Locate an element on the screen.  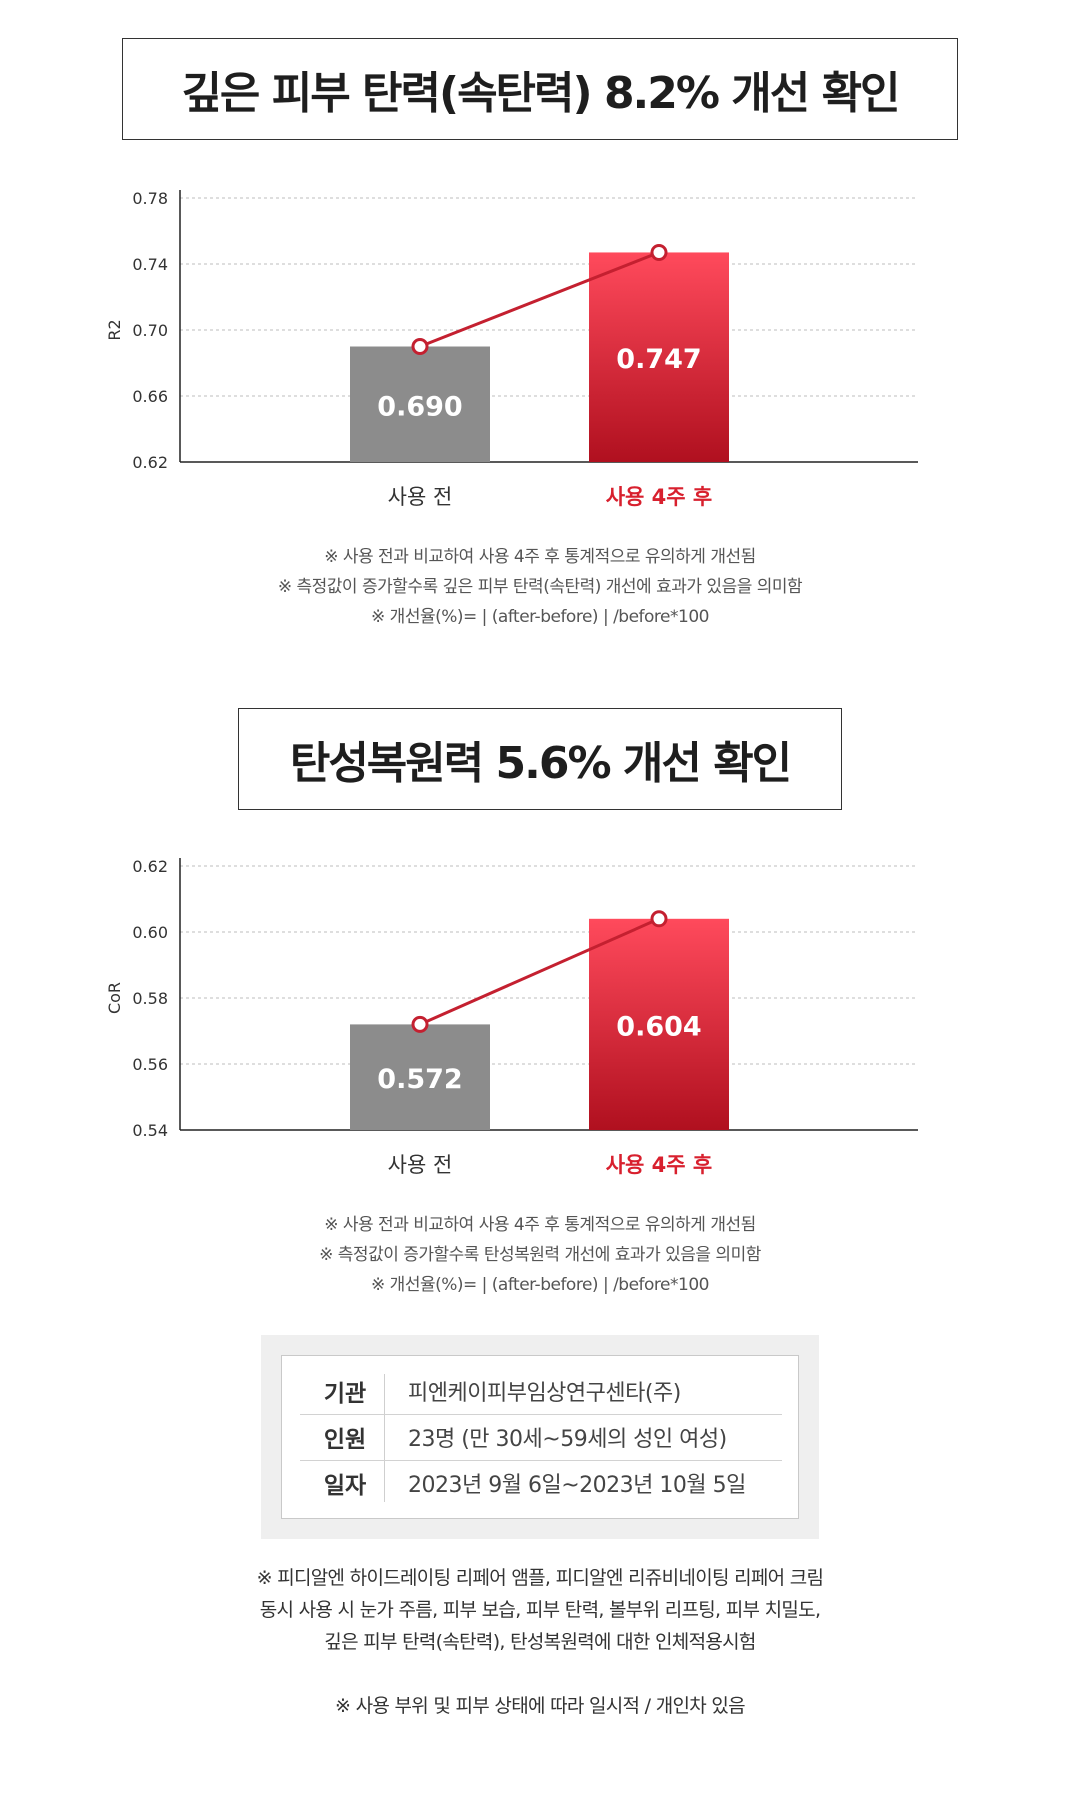
footer-line-5: ※ 사용 부위 및 피부 상태에 따라 일시적 / 개인차 있음 is located at coordinates (540, 1706).